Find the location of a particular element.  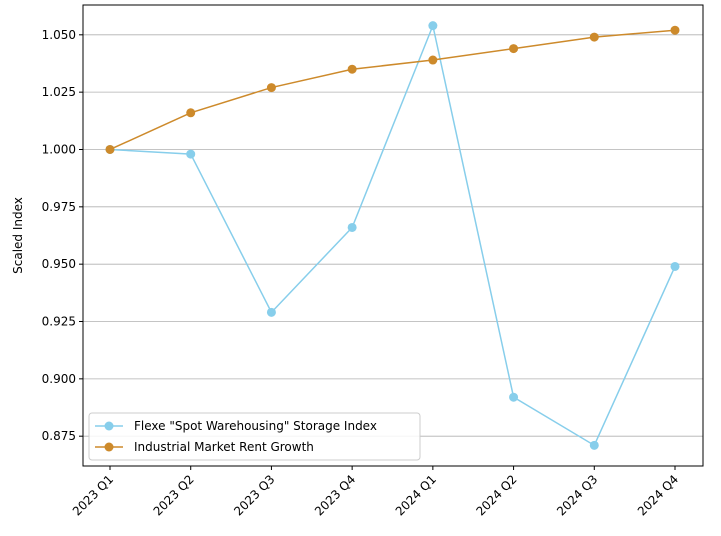

x-tick-label: 2024 Q1 is located at coordinates (416, 495).